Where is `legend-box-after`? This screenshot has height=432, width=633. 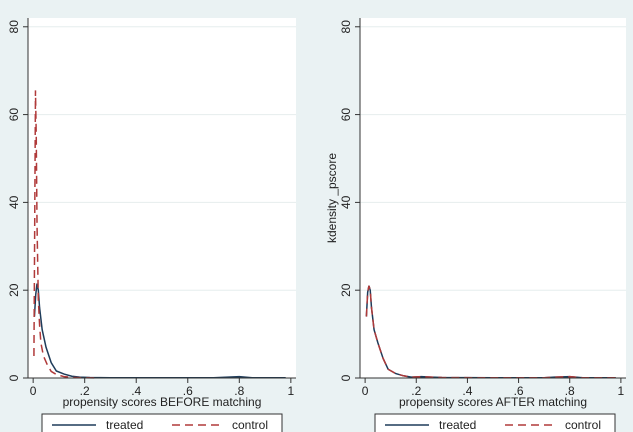
legend-box-after is located at coordinates (495, 422).